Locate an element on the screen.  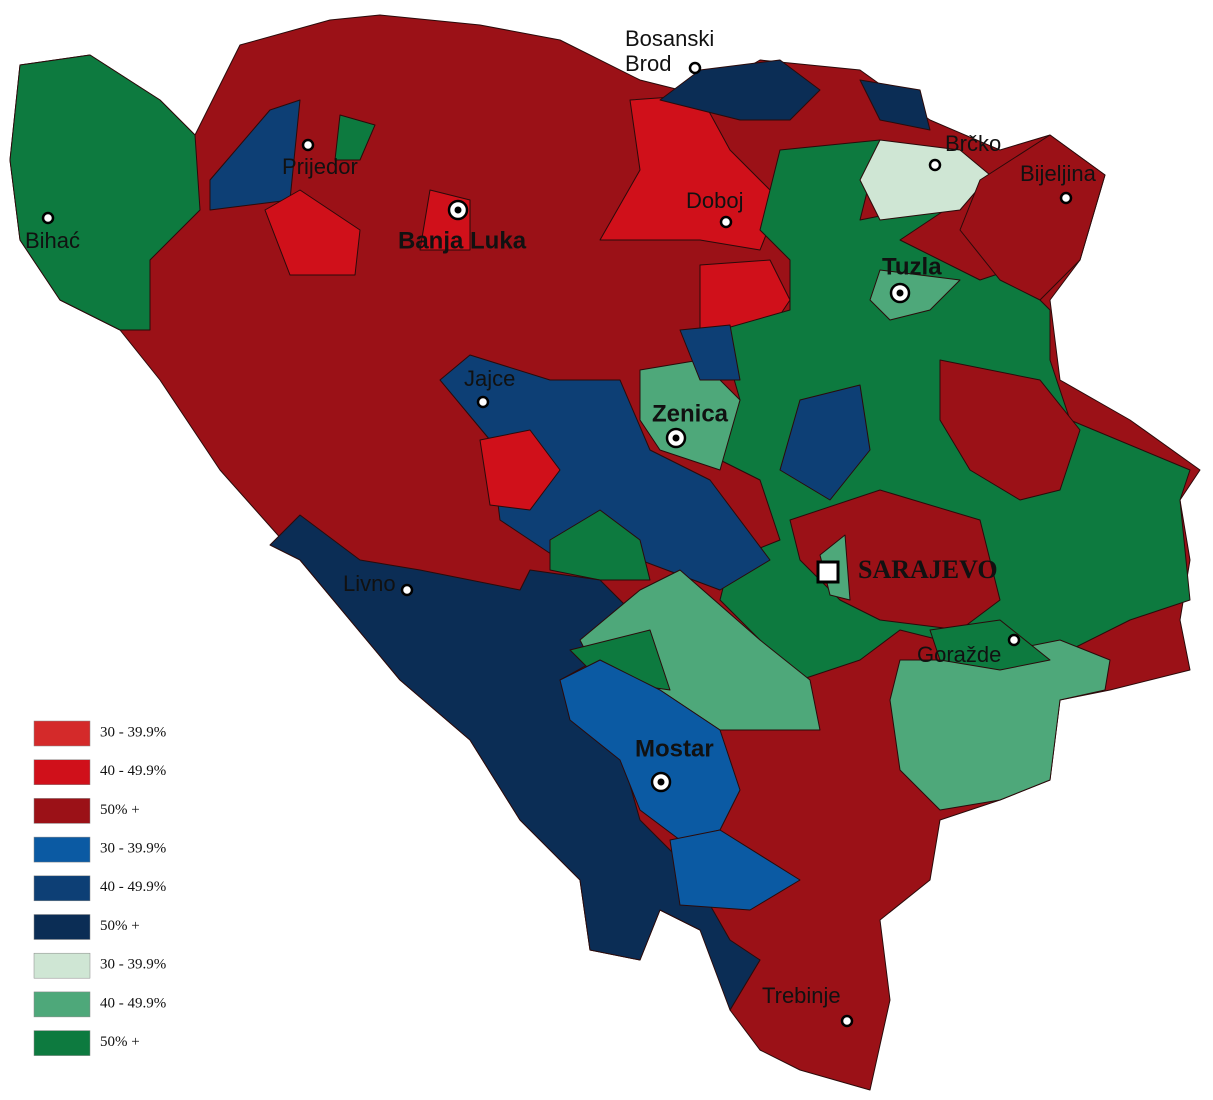
city-label: Doboj is located at coordinates (714, 200).